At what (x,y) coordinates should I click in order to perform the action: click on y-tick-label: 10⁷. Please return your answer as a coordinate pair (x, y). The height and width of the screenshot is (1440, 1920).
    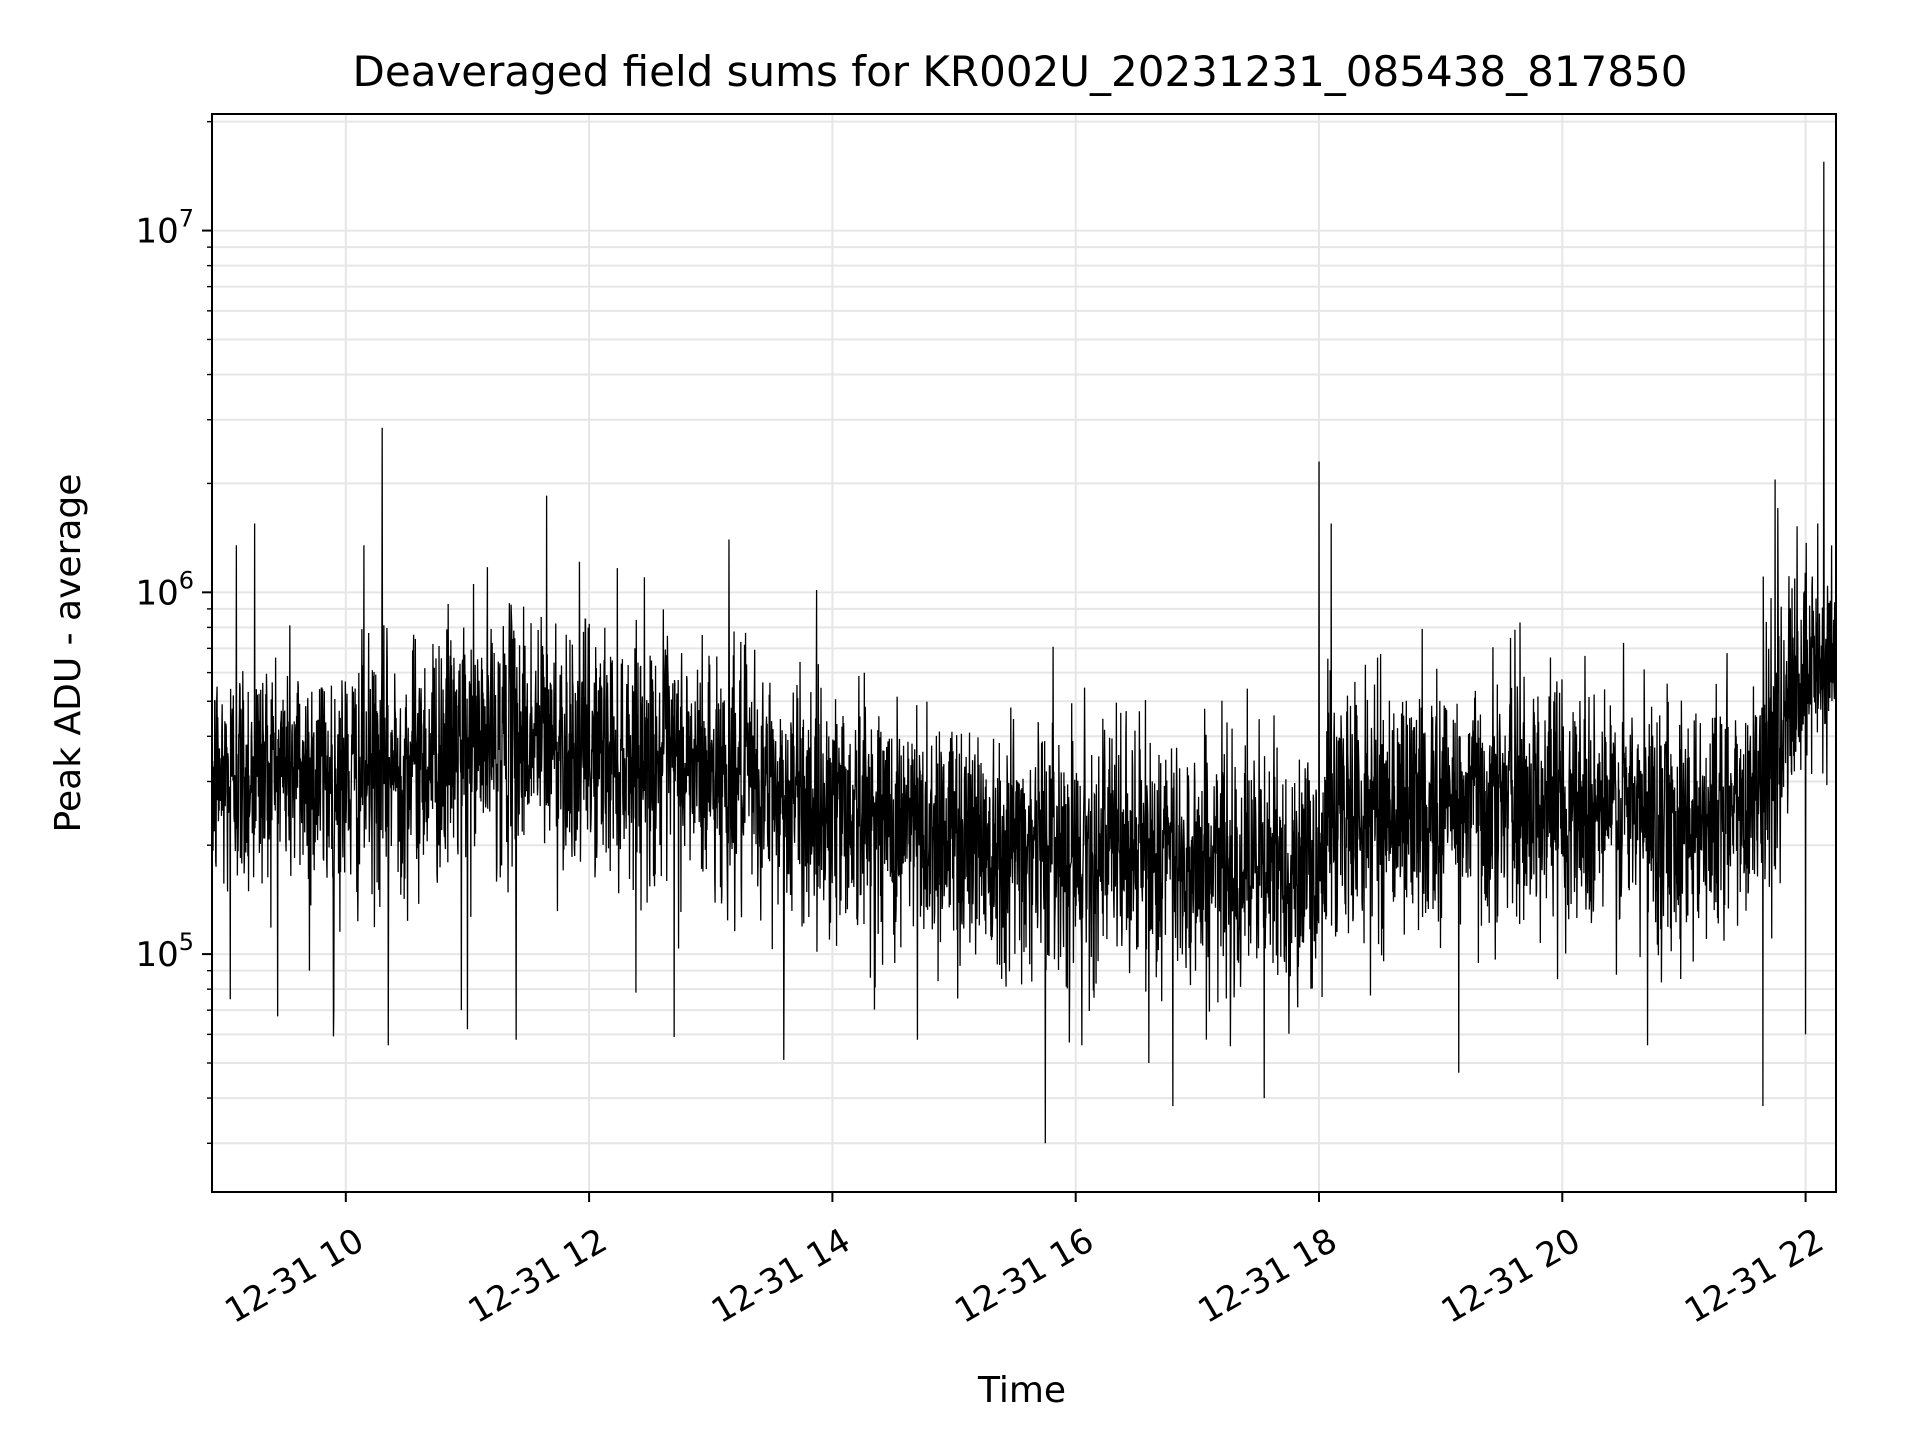
    Looking at the image, I should click on (164, 228).